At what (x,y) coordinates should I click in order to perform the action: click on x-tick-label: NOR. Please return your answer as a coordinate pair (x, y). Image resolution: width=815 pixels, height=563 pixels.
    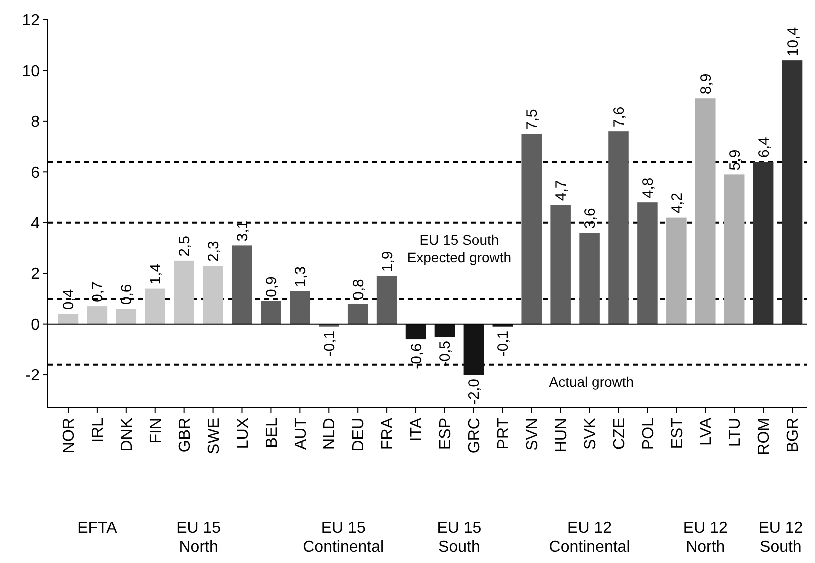
    Looking at the image, I should click on (69, 436).